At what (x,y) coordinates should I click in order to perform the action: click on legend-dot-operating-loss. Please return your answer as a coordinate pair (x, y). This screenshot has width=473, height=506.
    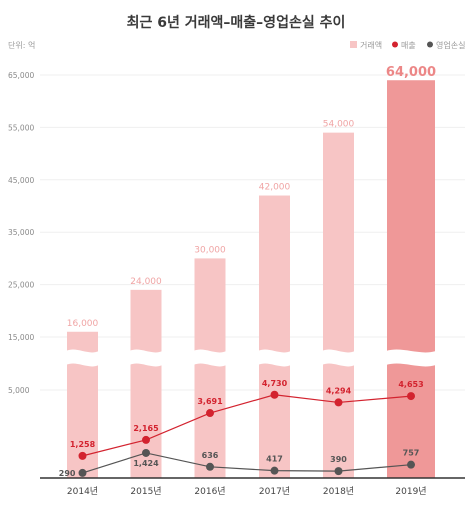
    Looking at the image, I should click on (430, 44).